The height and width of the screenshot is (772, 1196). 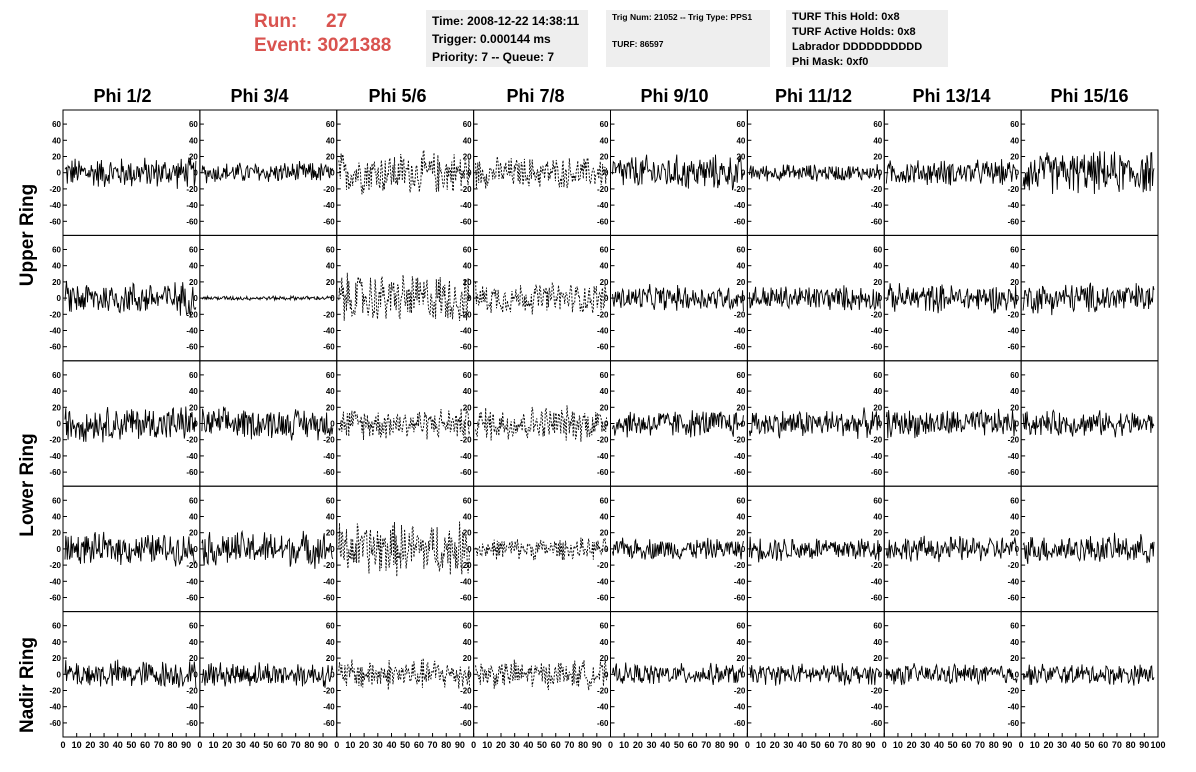 I want to click on panel-frame, so click(x=1089, y=172).